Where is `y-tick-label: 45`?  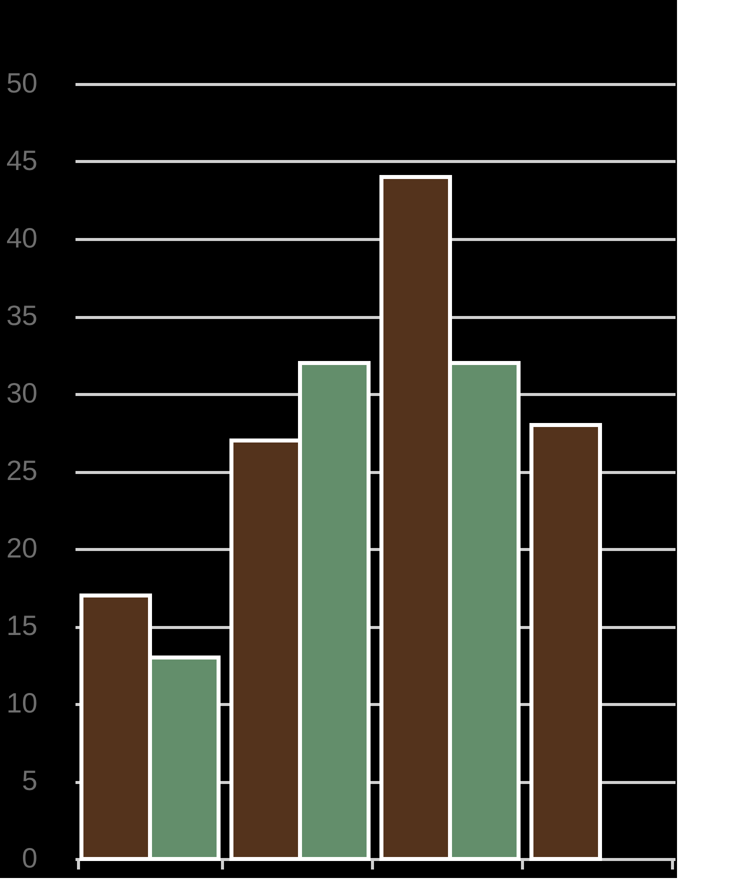
y-tick-label: 45 is located at coordinates (22, 160).